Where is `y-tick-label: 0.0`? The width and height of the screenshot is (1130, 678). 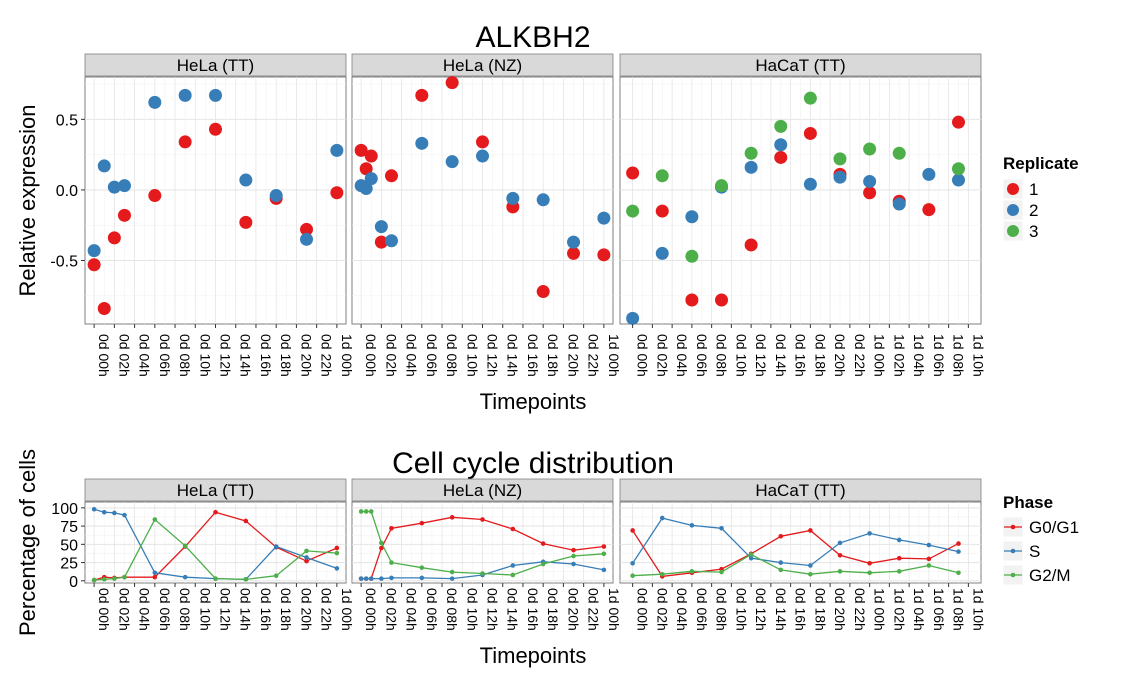 y-tick-label: 0.0 is located at coordinates (67, 191).